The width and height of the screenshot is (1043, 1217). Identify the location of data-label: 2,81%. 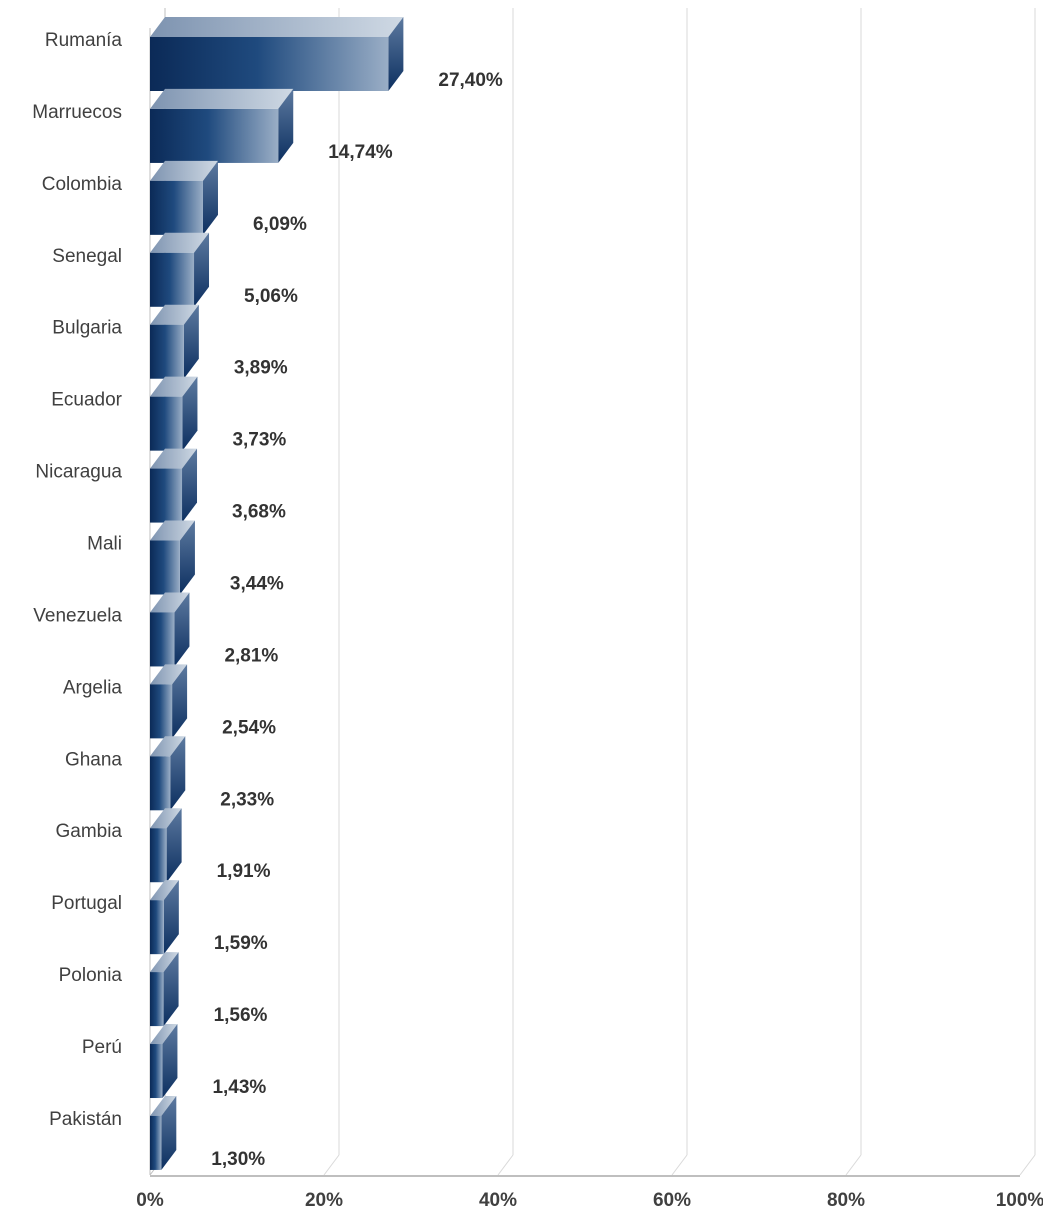
(251, 655).